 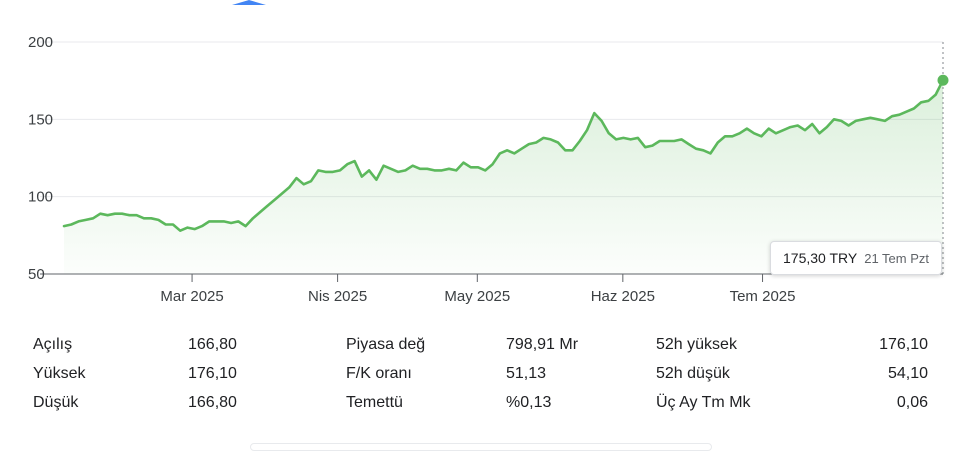 I want to click on x-tick-label: Nis 2025, so click(x=337, y=296).